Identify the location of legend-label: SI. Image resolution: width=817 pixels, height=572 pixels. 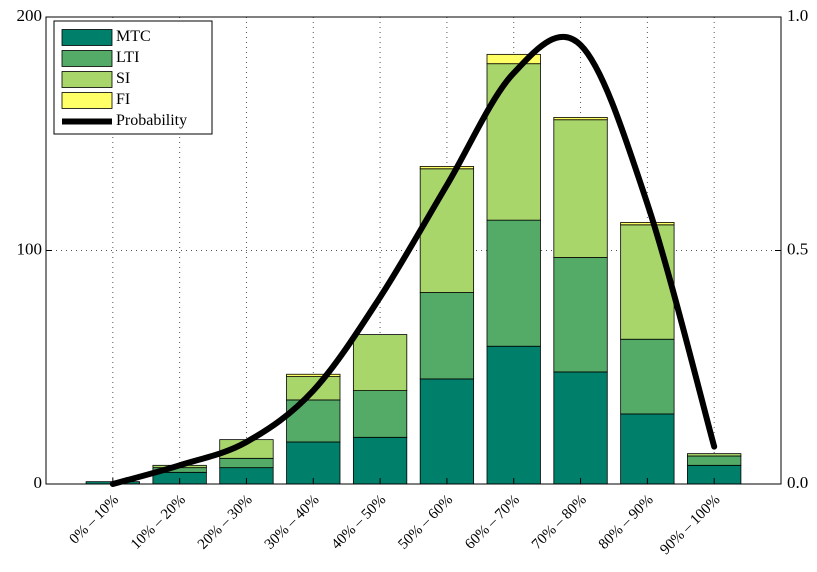
(123, 78).